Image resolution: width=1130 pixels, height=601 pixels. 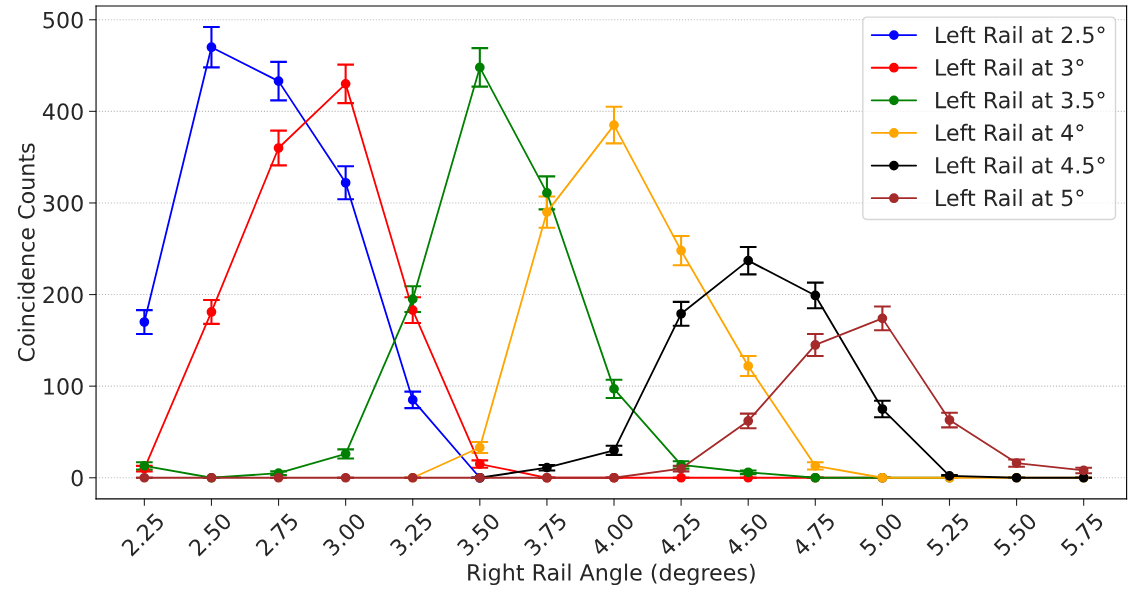 What do you see at coordinates (1010, 132) in the screenshot?
I see `legend-label: Left Rail at 4°` at bounding box center [1010, 132].